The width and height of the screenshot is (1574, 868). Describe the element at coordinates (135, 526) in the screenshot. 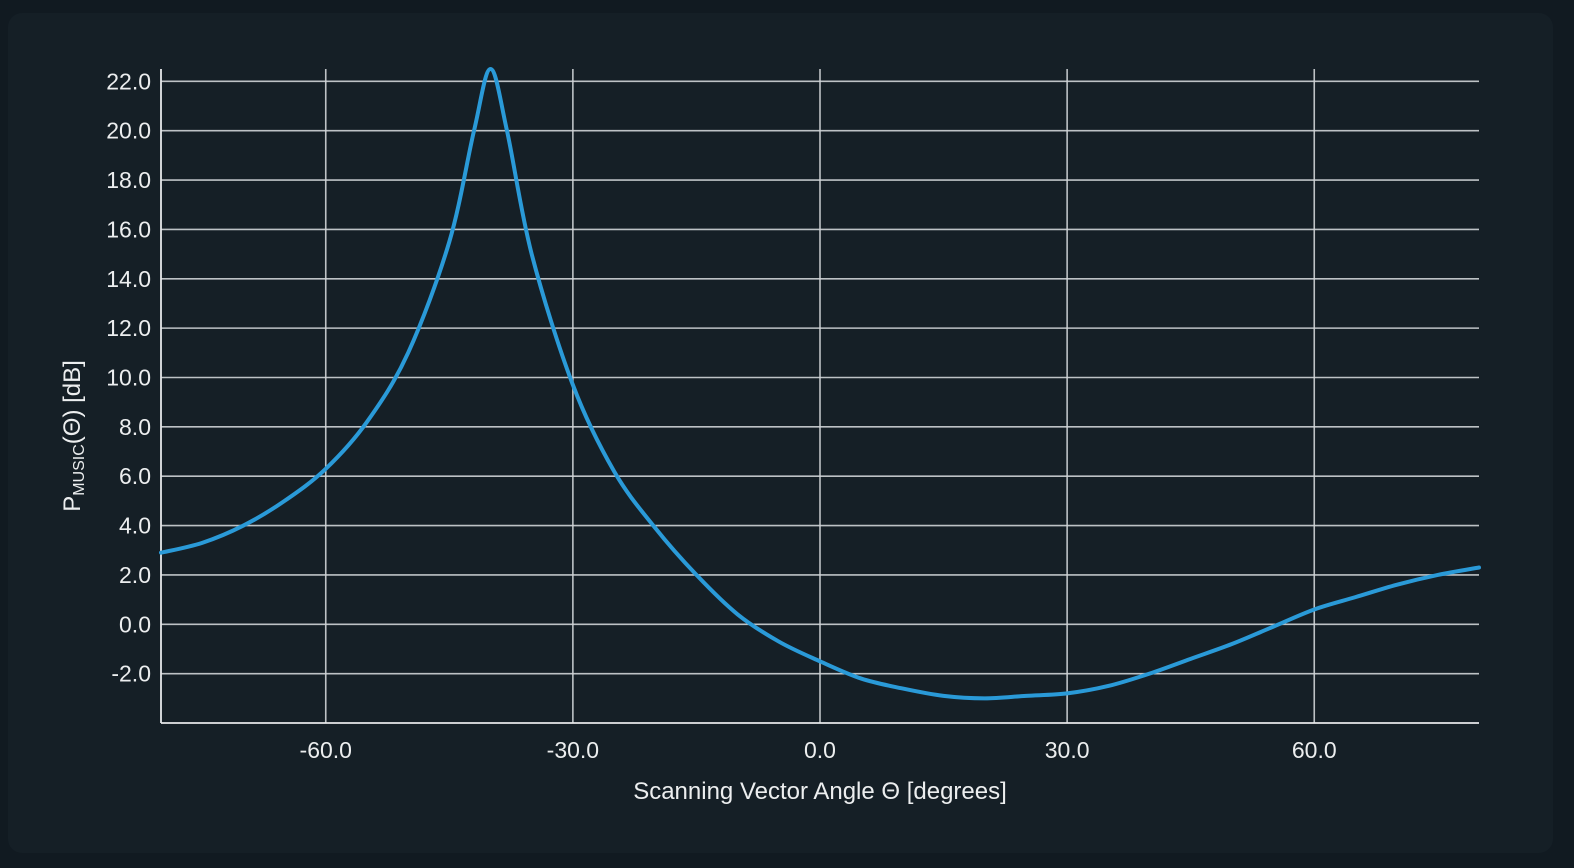

I see `y-tick-label: 4.0` at that location.